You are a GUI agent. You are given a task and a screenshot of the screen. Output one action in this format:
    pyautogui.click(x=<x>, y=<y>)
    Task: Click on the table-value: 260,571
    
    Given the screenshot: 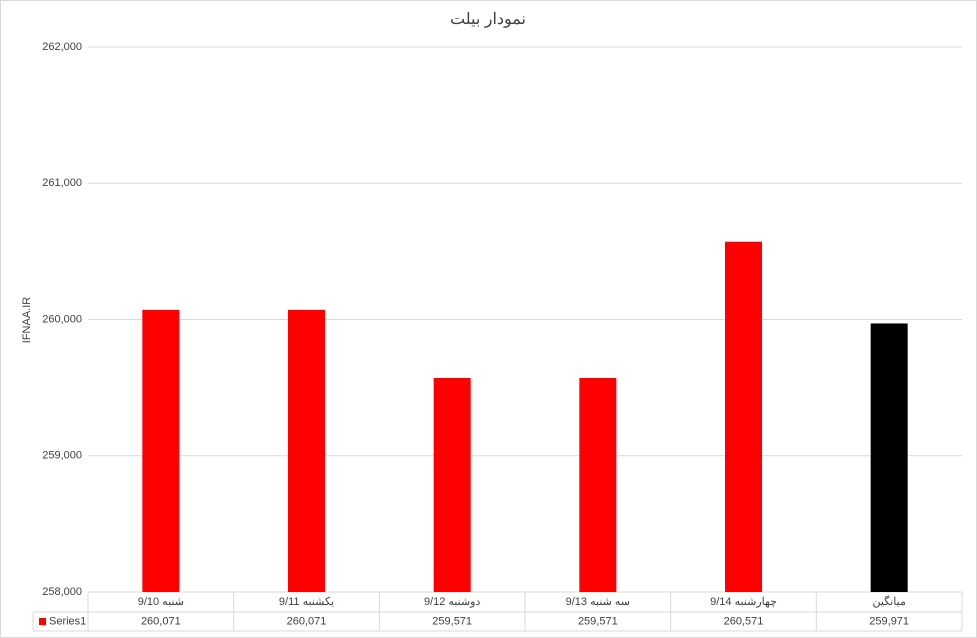 What is the action you would take?
    pyautogui.click(x=744, y=621)
    